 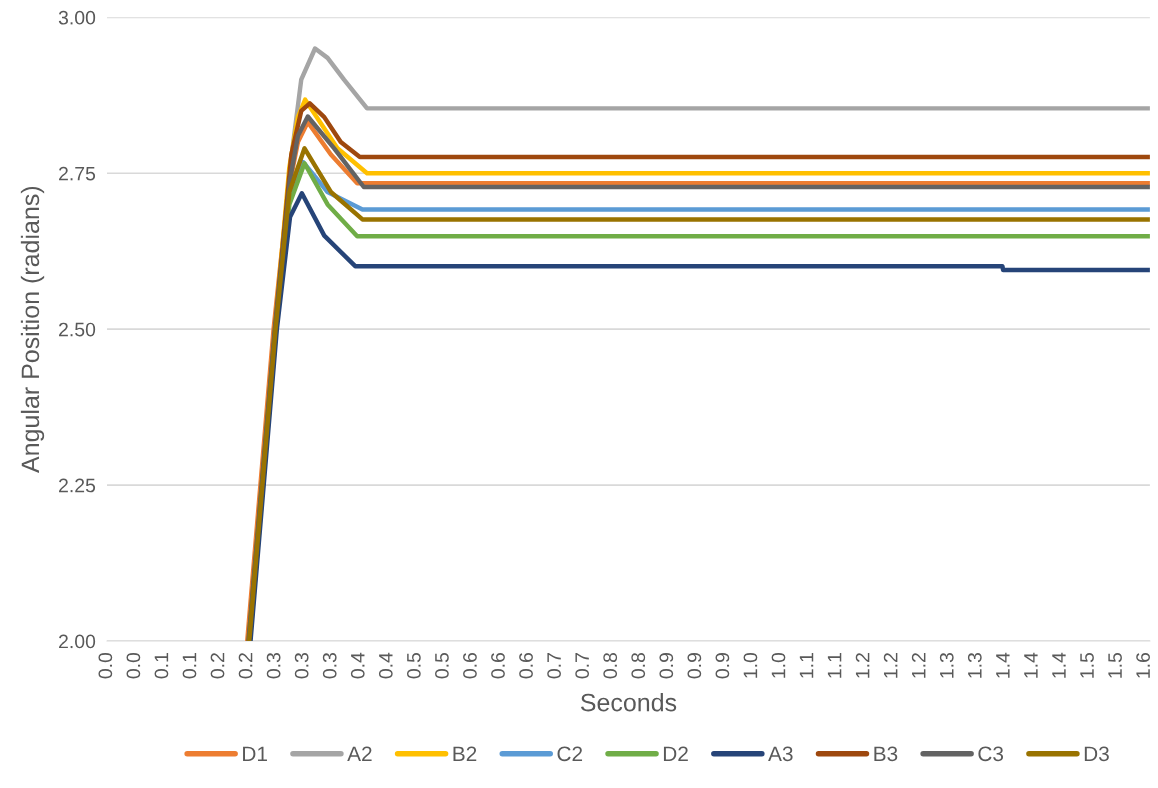 I want to click on legend-label: D3, so click(x=1096, y=754).